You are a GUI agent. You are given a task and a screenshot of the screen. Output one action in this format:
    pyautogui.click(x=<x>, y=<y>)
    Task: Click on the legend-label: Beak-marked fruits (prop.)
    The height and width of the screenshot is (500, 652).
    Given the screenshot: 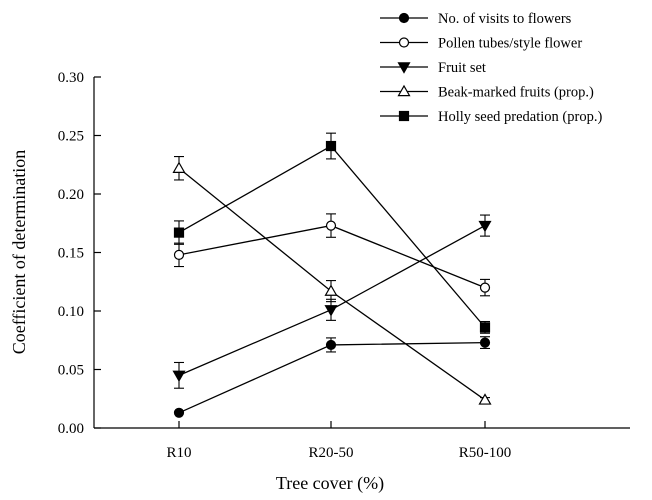 What is the action you would take?
    pyautogui.click(x=516, y=93)
    